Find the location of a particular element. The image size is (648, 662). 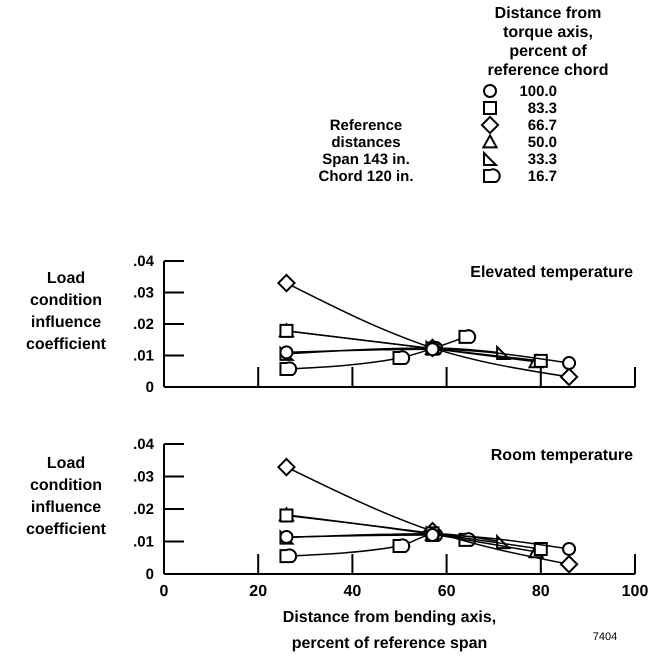

legend-title: Distance from torque axis, percent of reference chord is located at coordinates (548, 42).